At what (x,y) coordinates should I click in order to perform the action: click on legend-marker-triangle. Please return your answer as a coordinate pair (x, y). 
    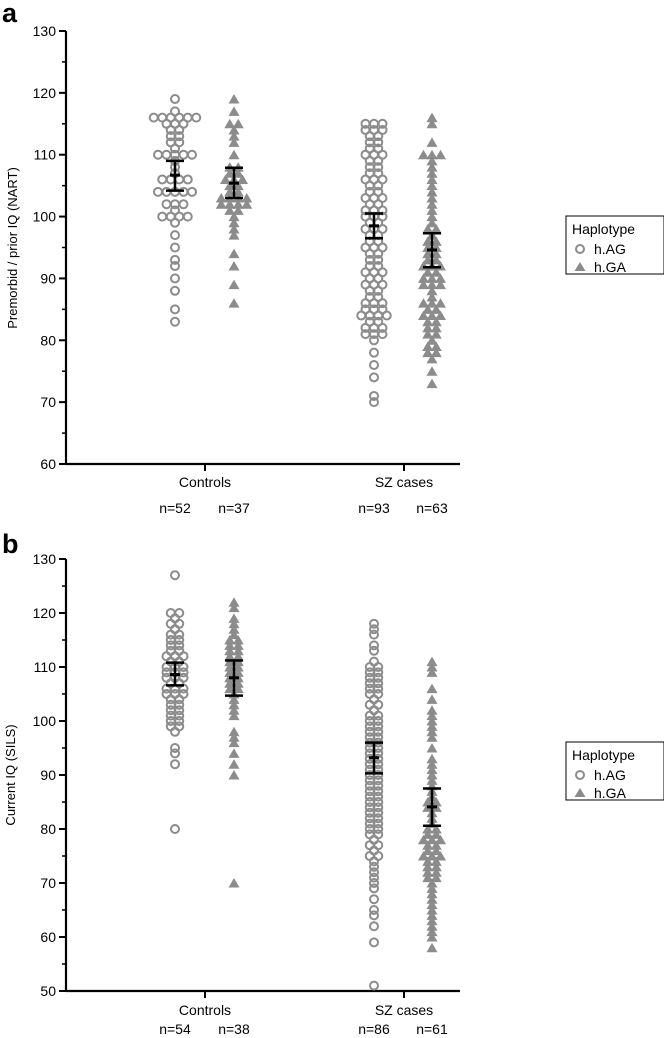
    Looking at the image, I should click on (580, 792).